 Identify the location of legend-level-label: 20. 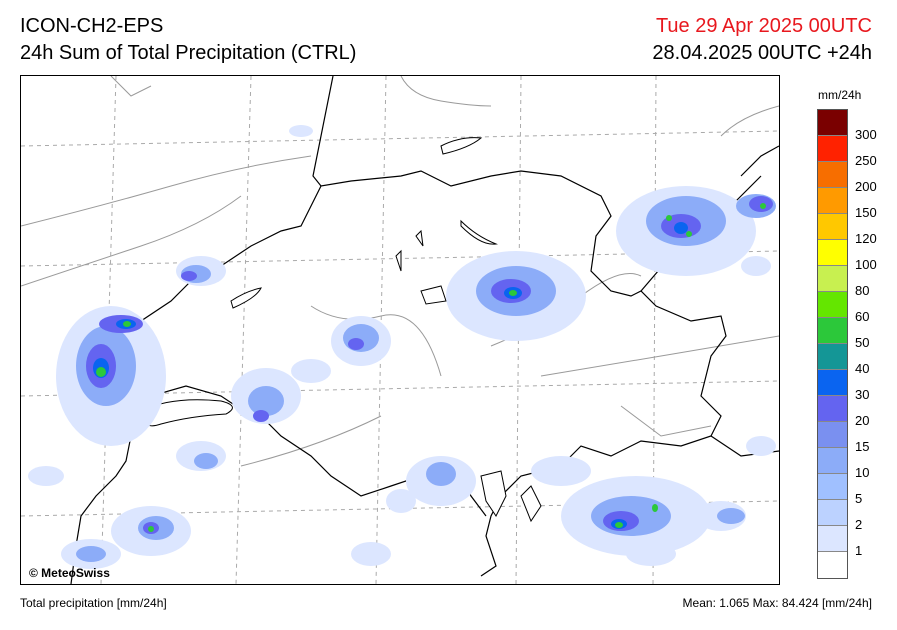
(862, 420).